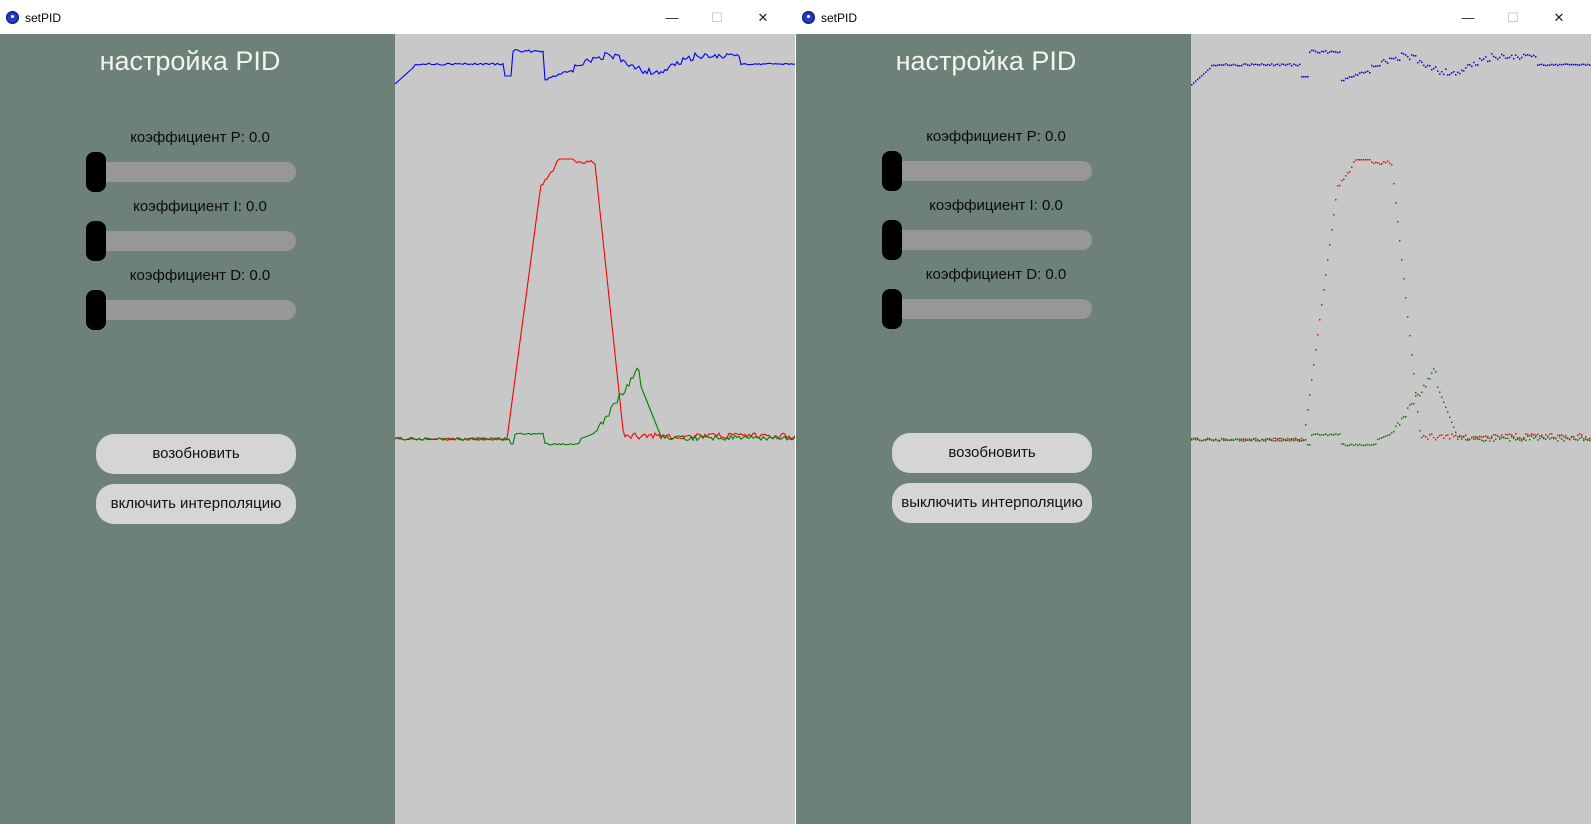 The image size is (1591, 824). I want to click on interpolation-toggle-button: выключить интерполяцию, so click(992, 503).